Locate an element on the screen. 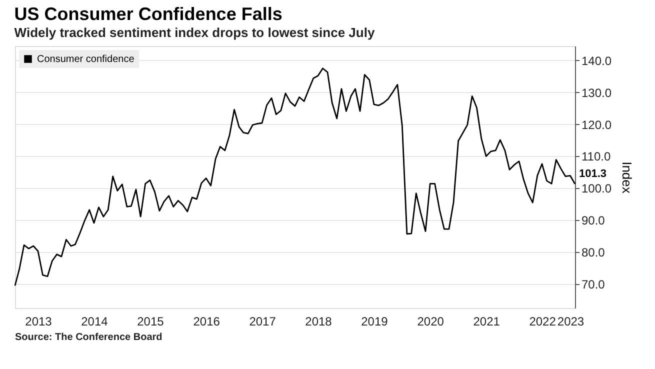 This screenshot has height=369, width=655. x-tick-label: 2020 is located at coordinates (430, 321).